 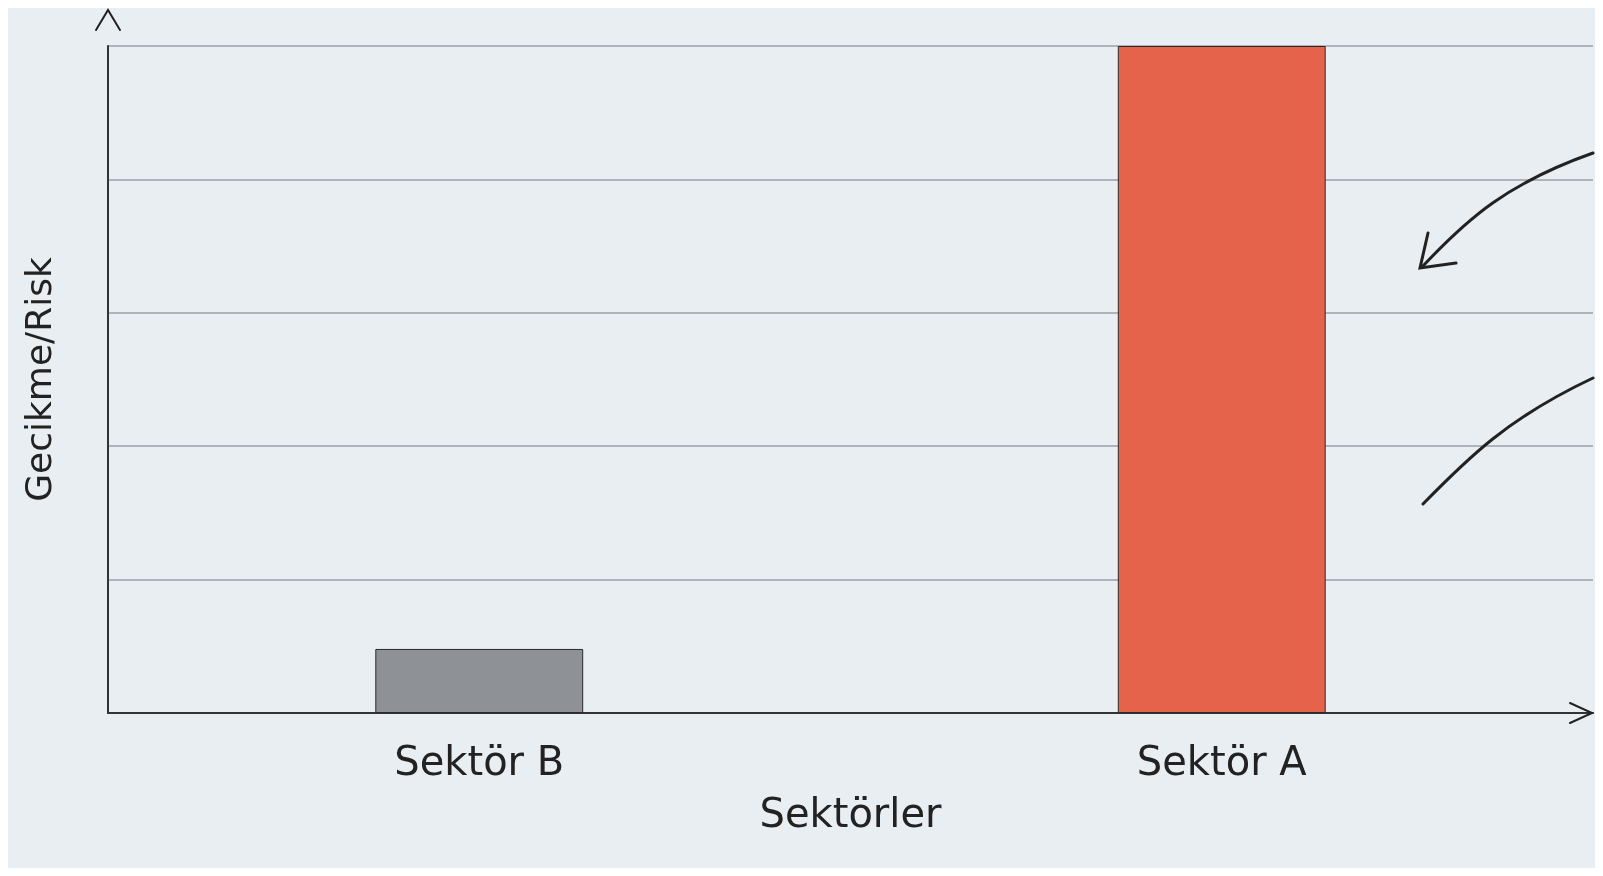 I want to click on x-tick-label: Sektör A, so click(x=1222, y=761).